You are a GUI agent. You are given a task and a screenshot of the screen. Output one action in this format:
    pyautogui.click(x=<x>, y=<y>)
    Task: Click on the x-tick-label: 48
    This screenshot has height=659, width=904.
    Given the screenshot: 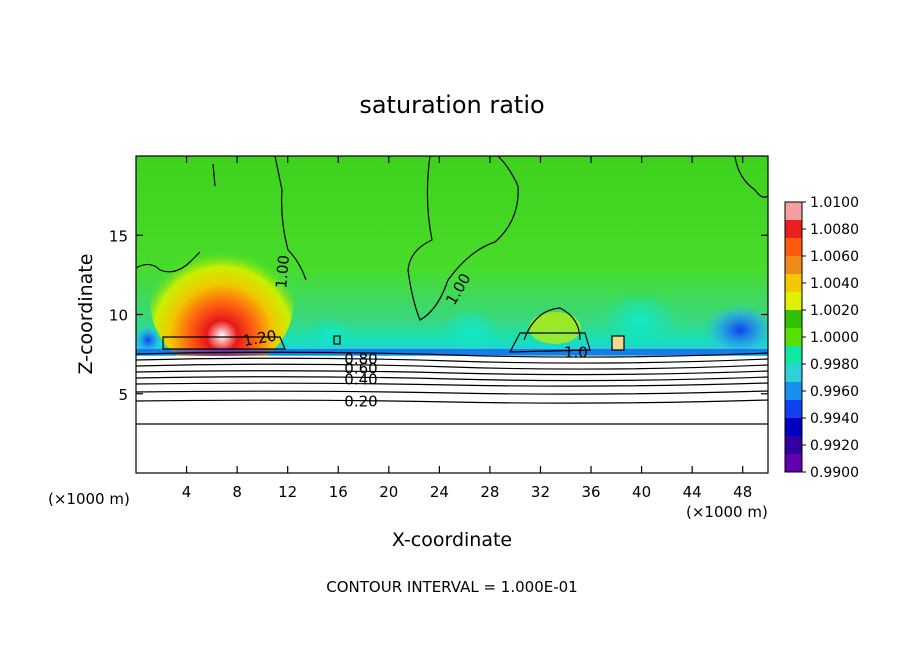 What is the action you would take?
    pyautogui.click(x=742, y=492)
    